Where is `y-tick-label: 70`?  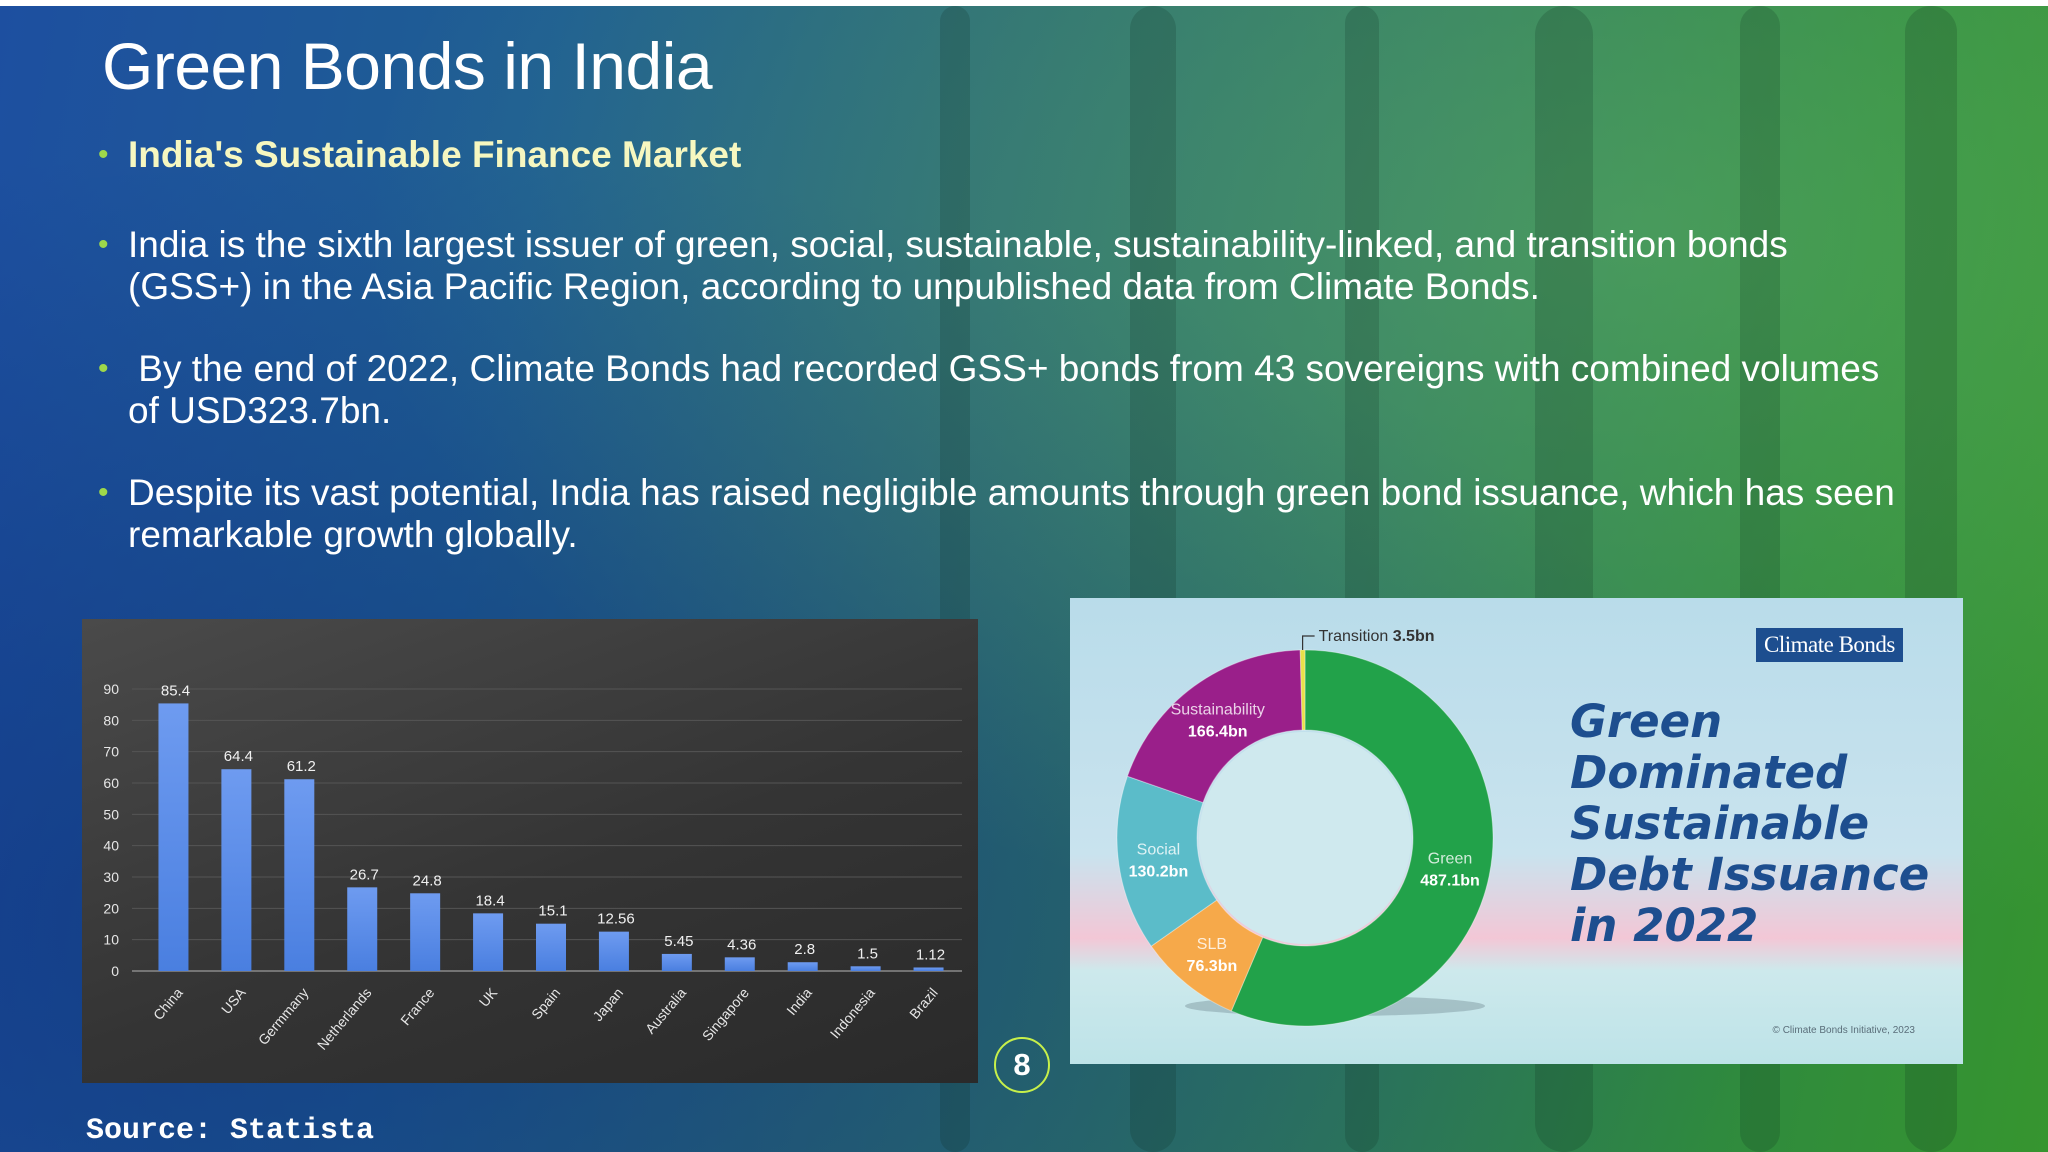
y-tick-label: 70 is located at coordinates (111, 752).